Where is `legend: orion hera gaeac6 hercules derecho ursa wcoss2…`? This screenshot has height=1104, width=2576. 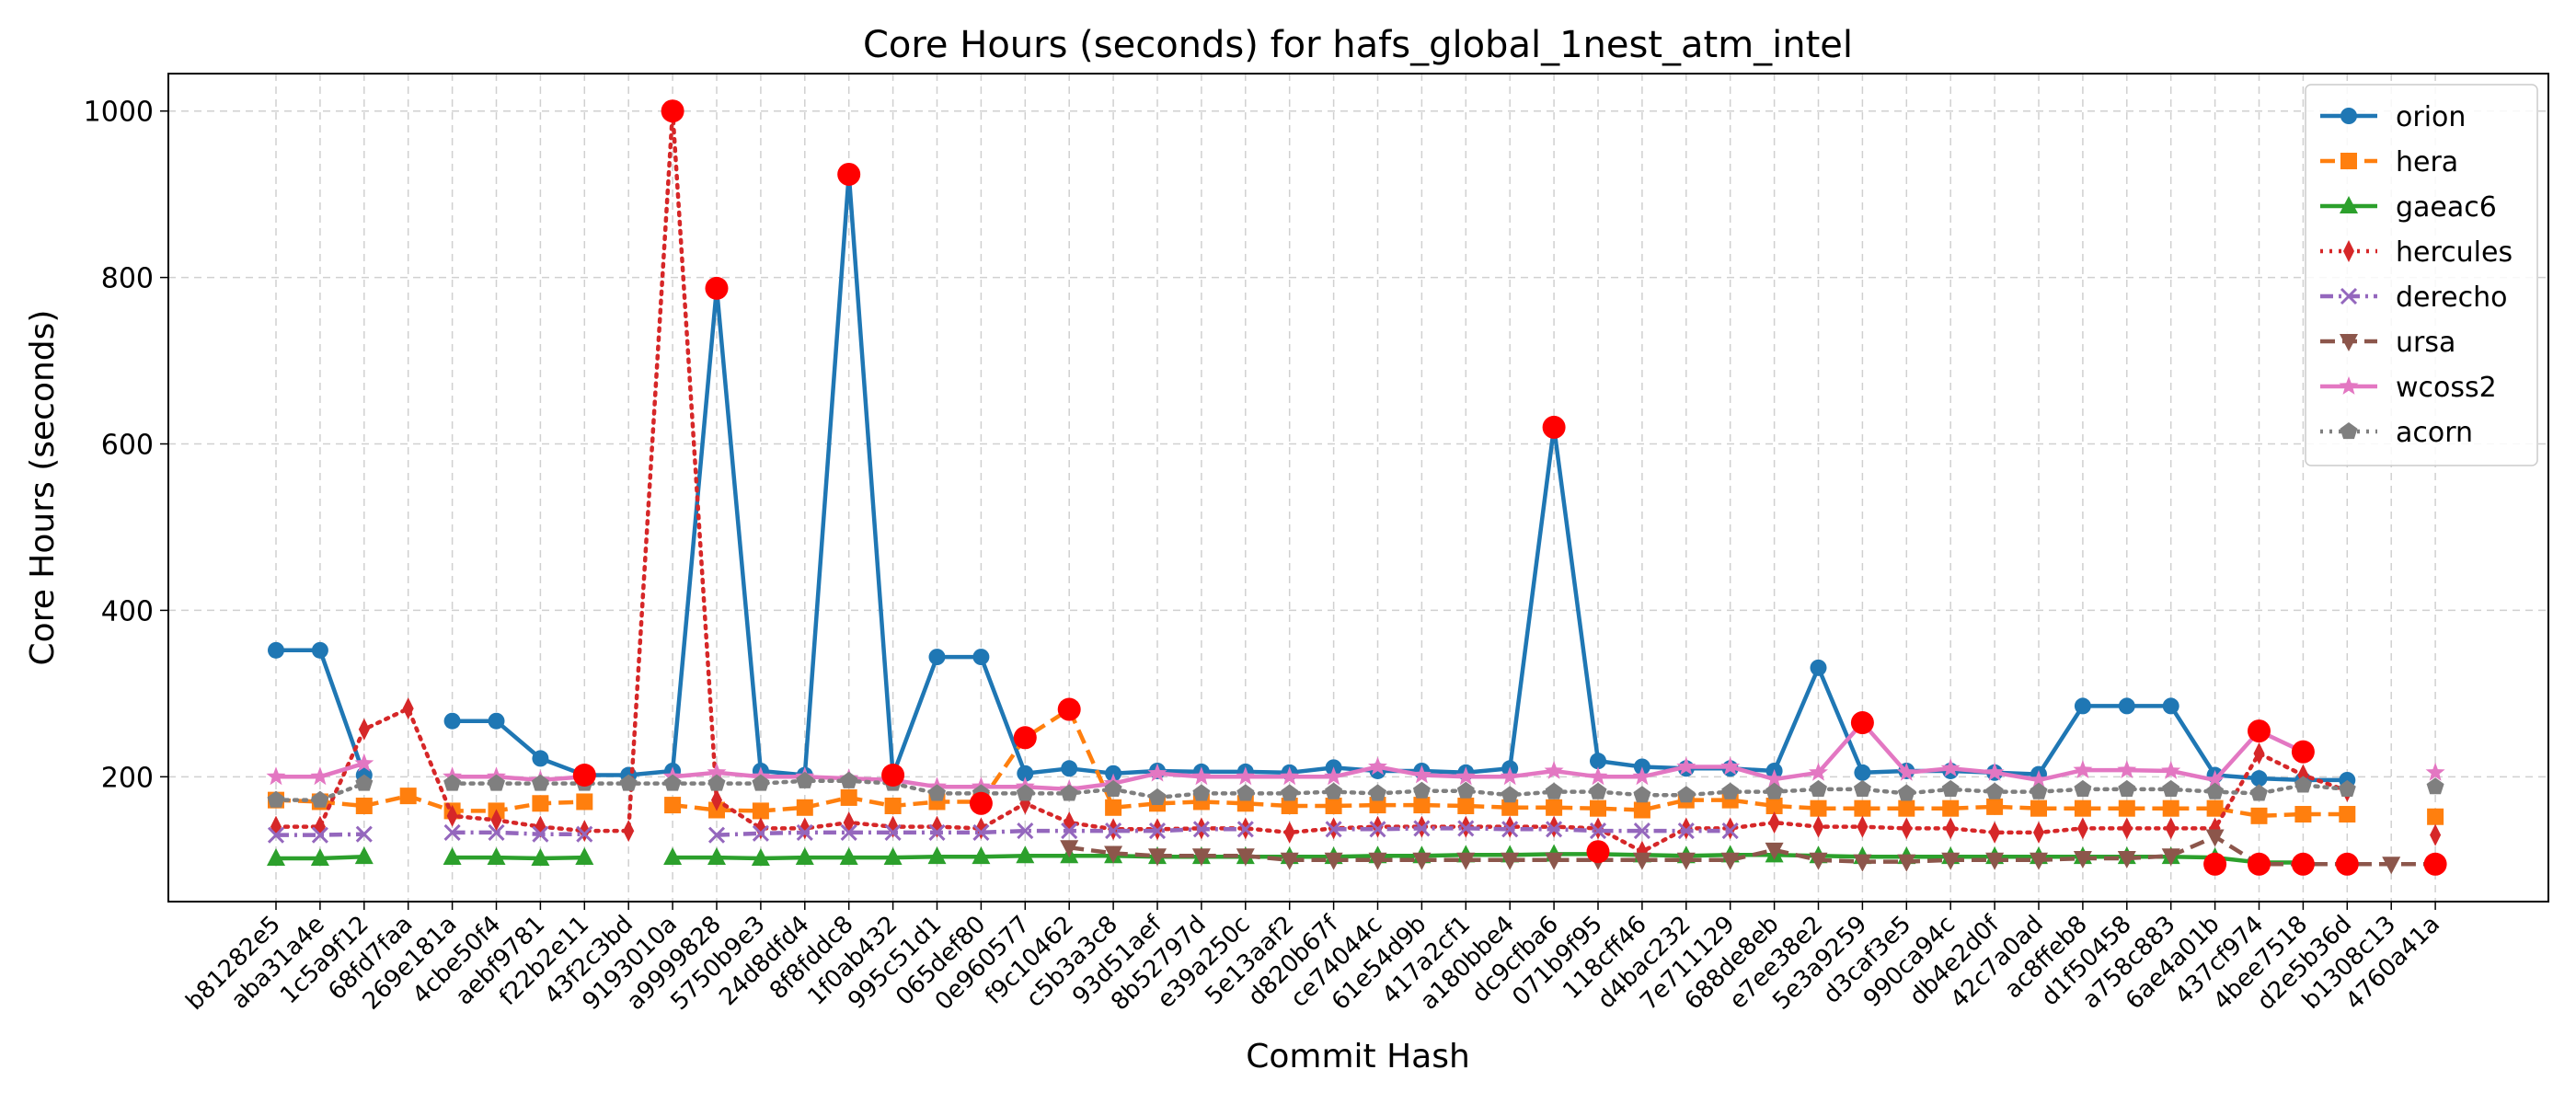
legend: orion hera gaeac6 hercules derecho ursa wcoss2… is located at coordinates (2421, 275).